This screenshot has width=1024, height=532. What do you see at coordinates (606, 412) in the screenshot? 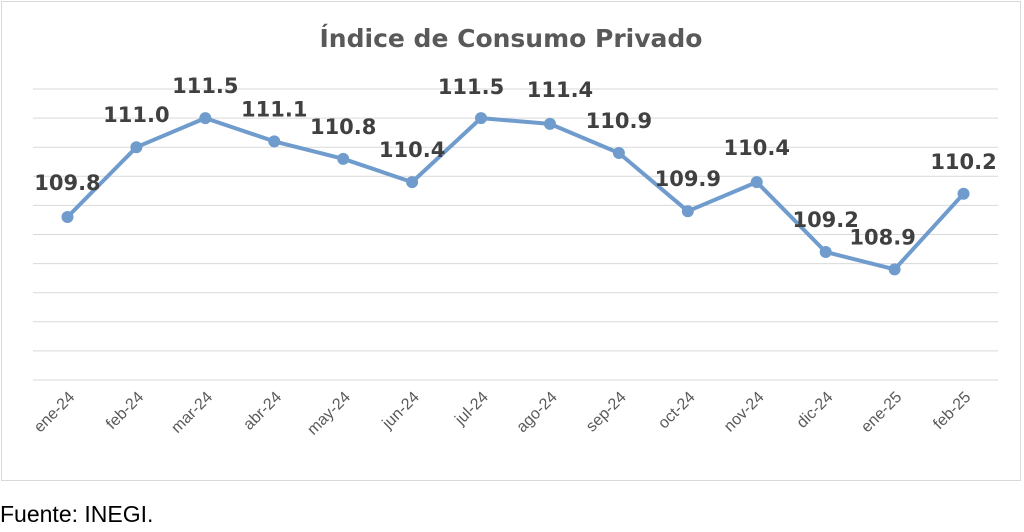
I see `x-tick-label: sep-24` at bounding box center [606, 412].